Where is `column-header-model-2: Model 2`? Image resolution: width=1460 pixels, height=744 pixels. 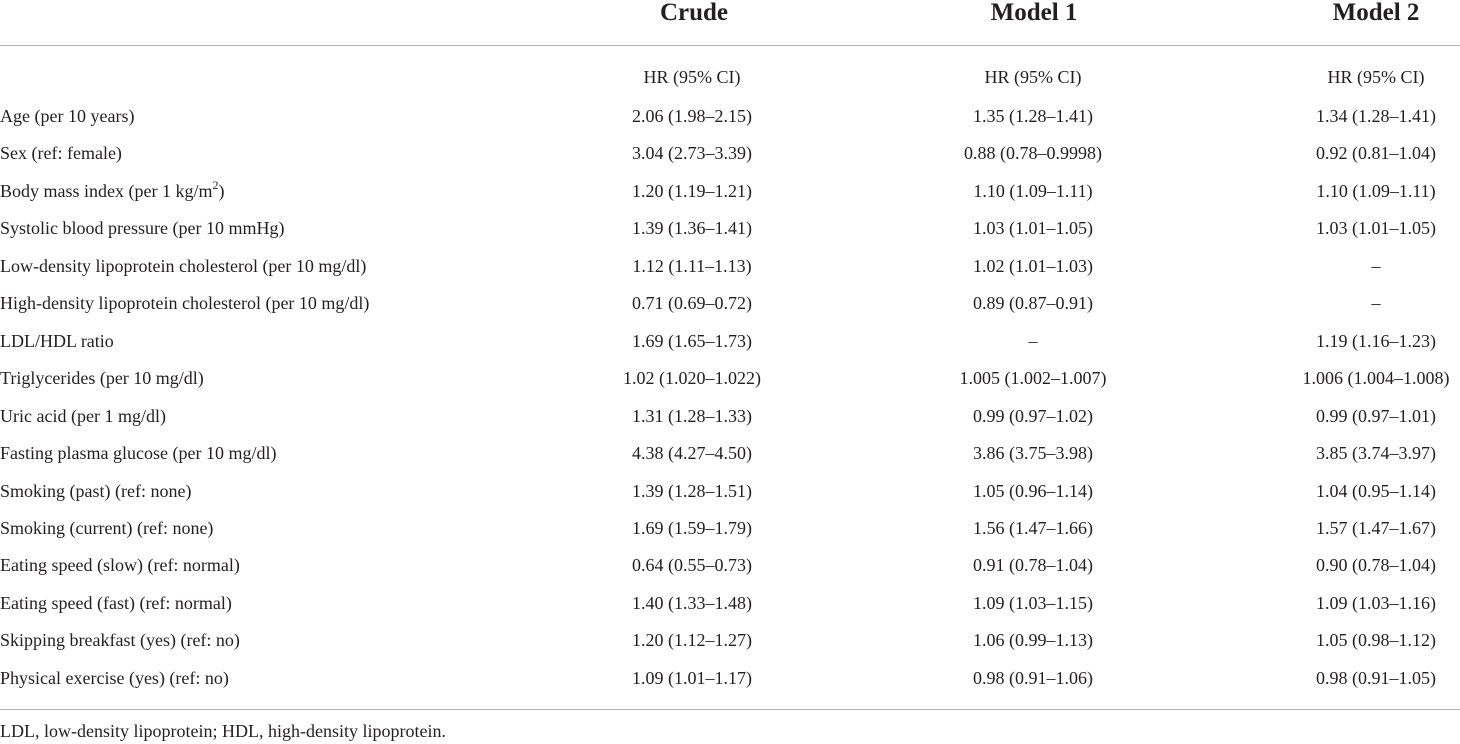
column-header-model-2: Model 2 is located at coordinates (1376, 13).